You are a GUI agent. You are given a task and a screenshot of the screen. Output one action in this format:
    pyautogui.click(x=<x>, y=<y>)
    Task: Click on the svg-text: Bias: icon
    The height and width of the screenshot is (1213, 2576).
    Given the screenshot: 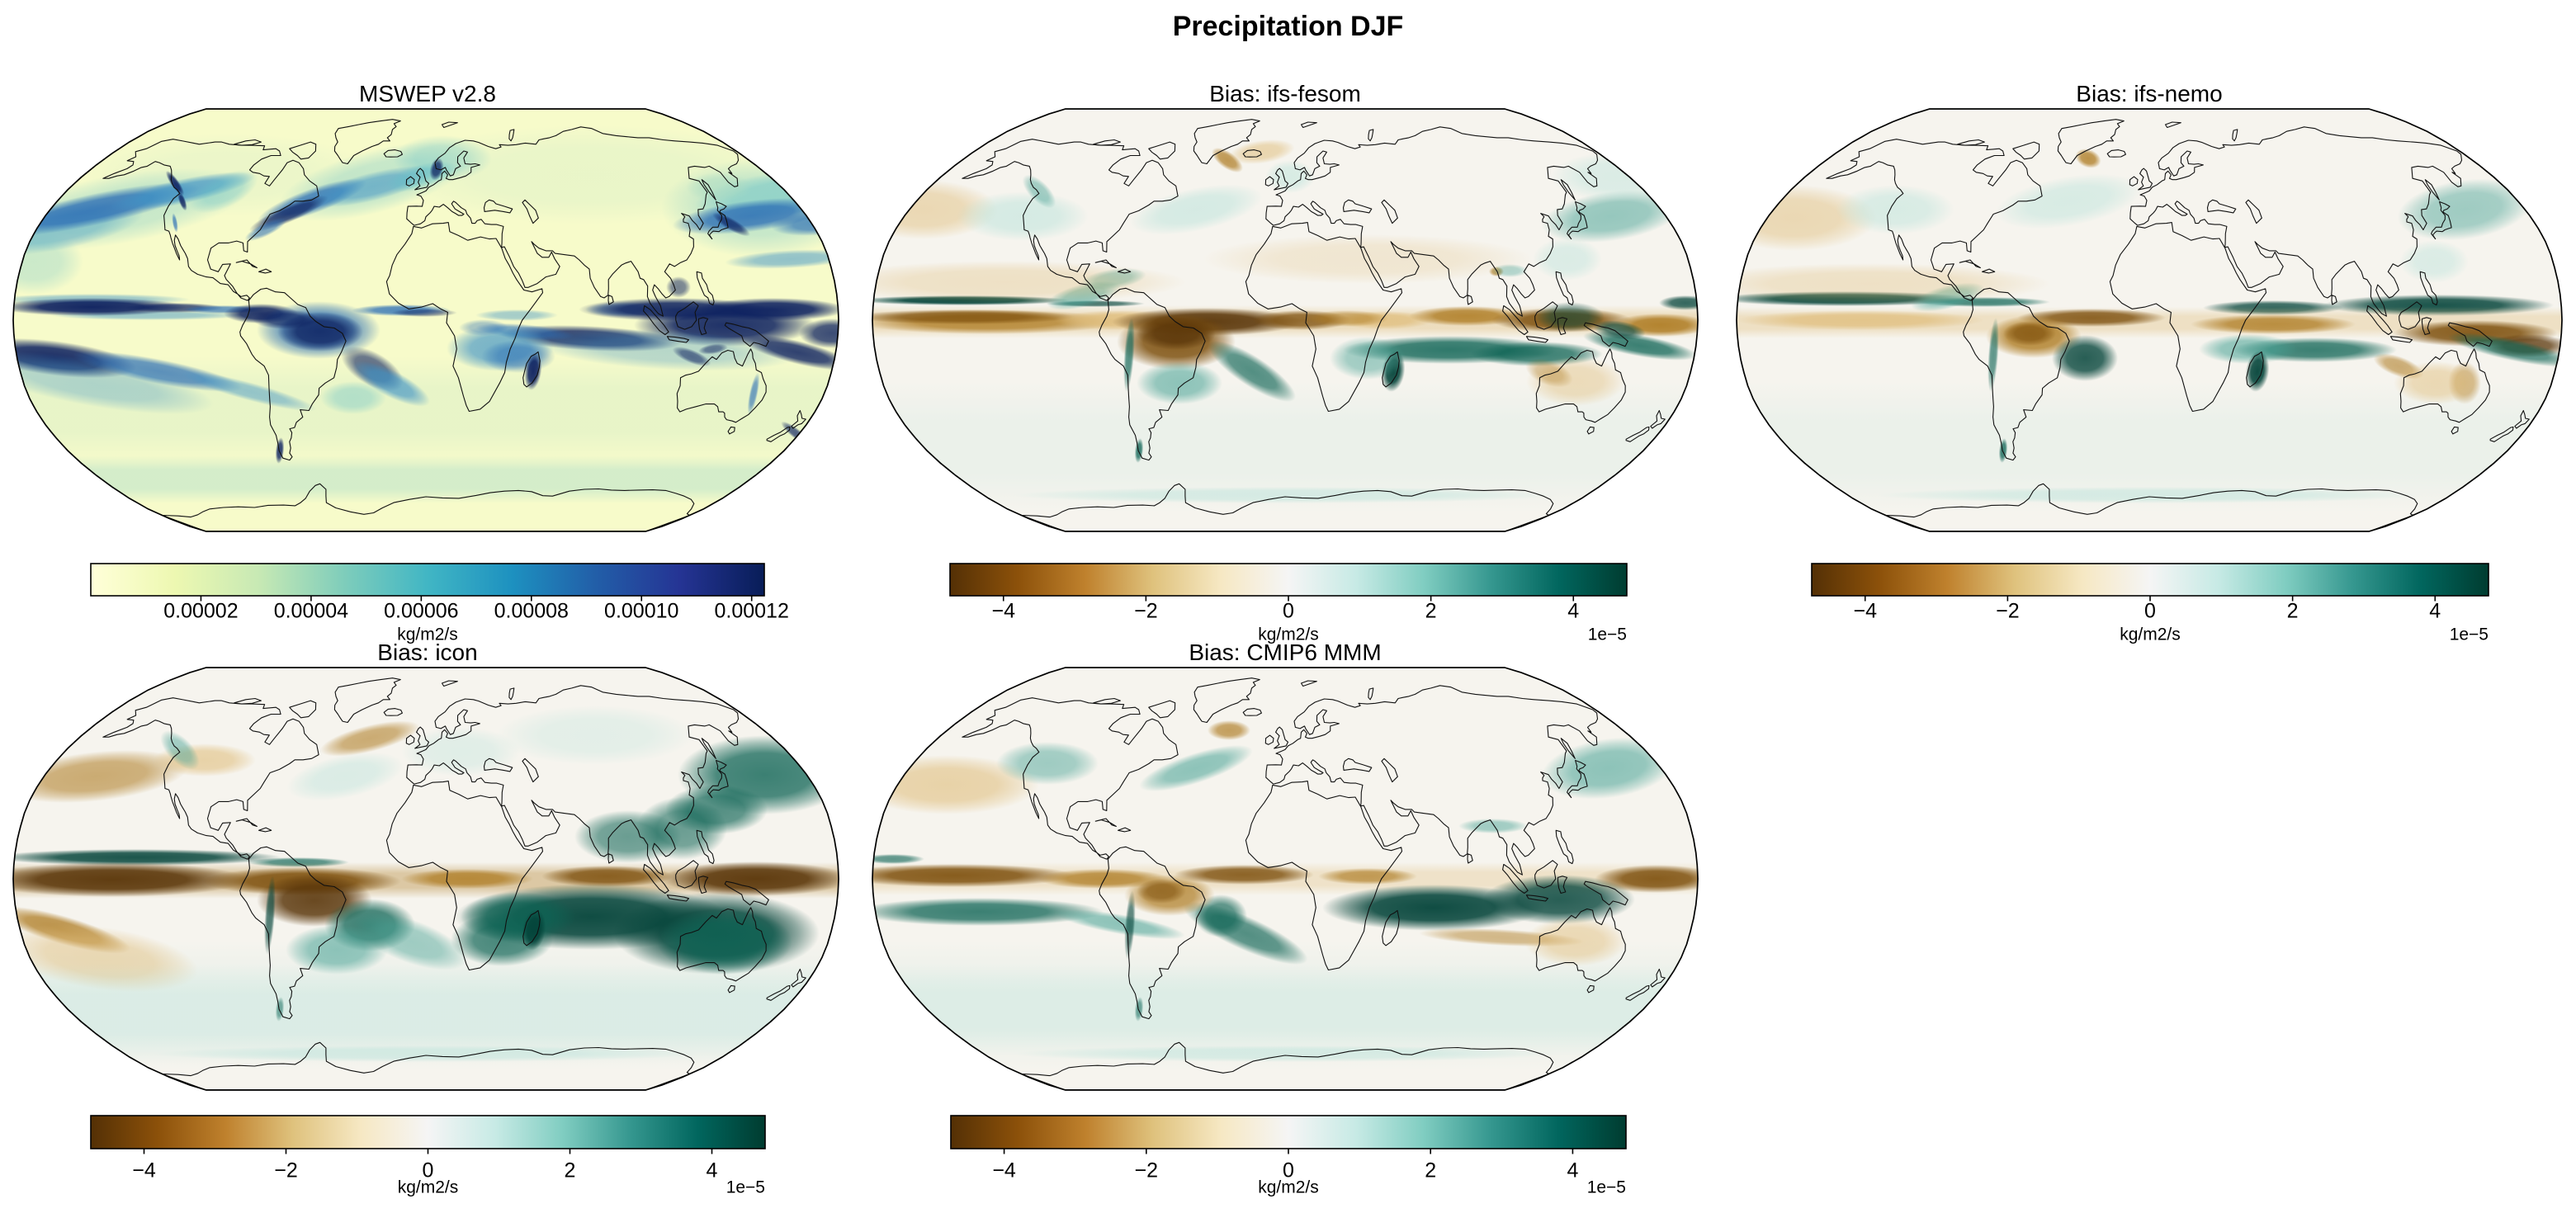 What is the action you would take?
    pyautogui.click(x=427, y=652)
    